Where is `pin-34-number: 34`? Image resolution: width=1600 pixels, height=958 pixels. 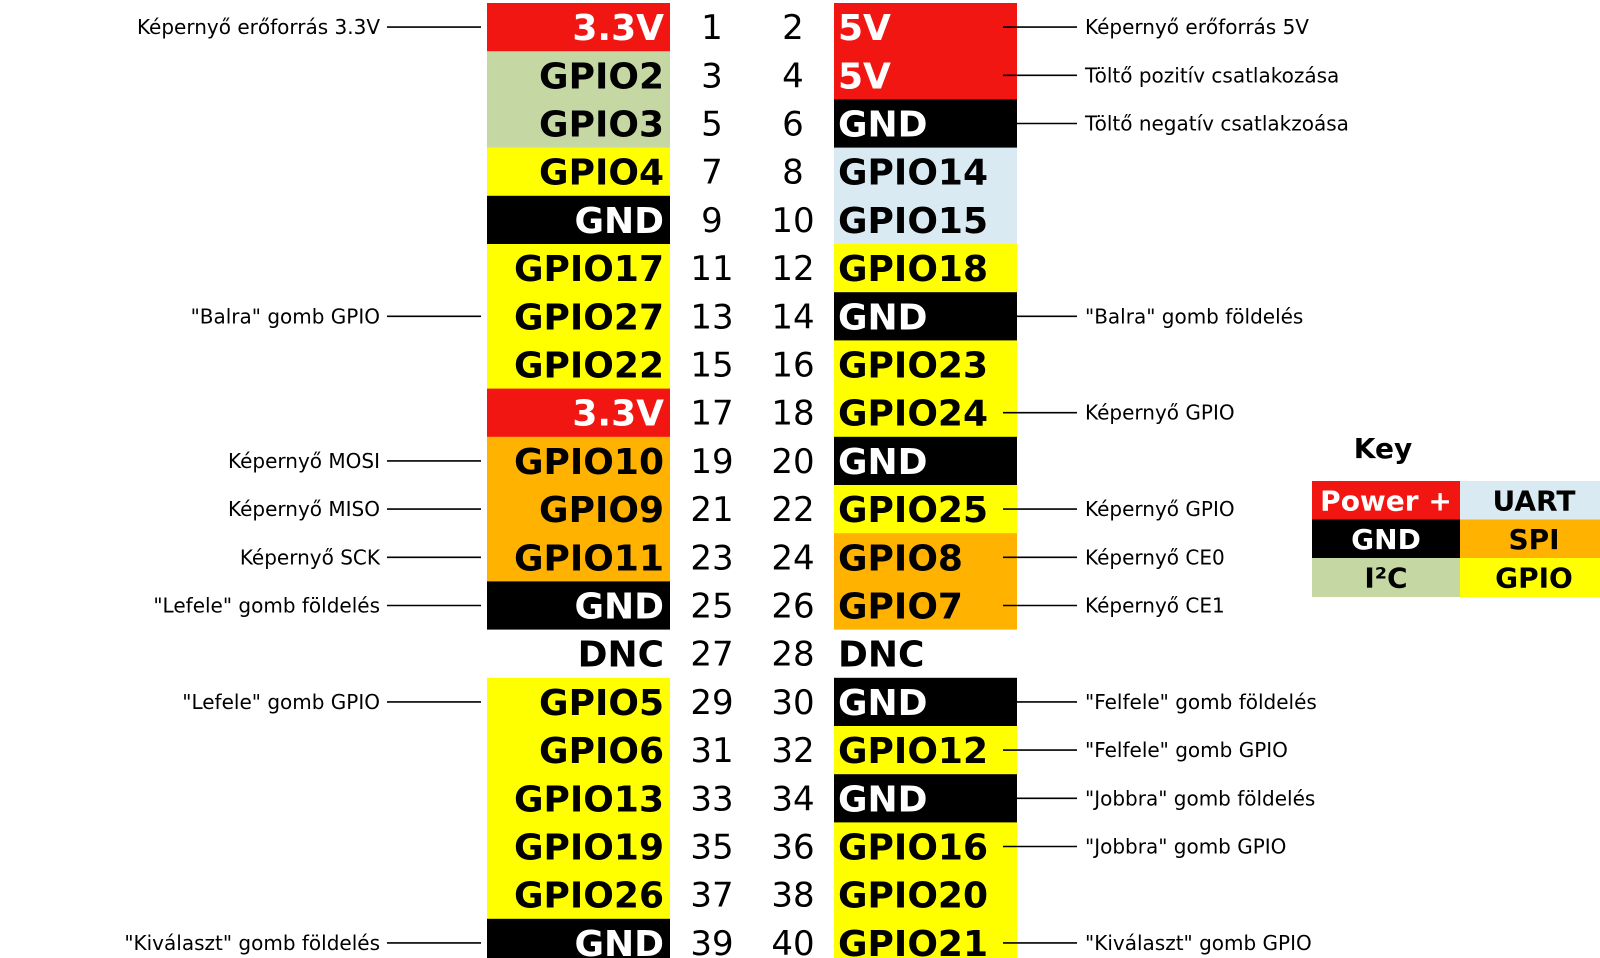
pin-34-number: 34 is located at coordinates (792, 799).